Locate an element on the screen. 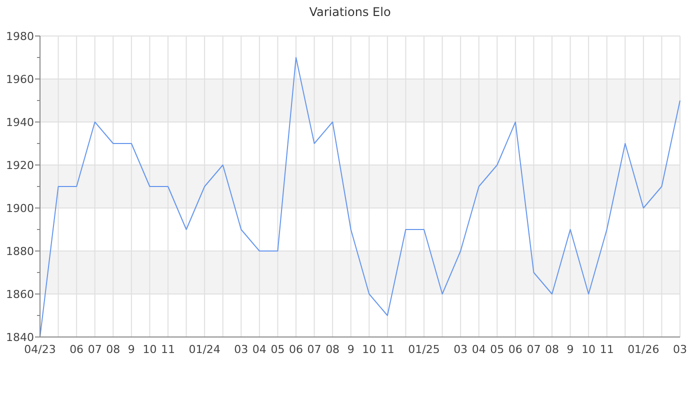 The width and height of the screenshot is (700, 400). y-tick-label: 1900 is located at coordinates (20, 208).